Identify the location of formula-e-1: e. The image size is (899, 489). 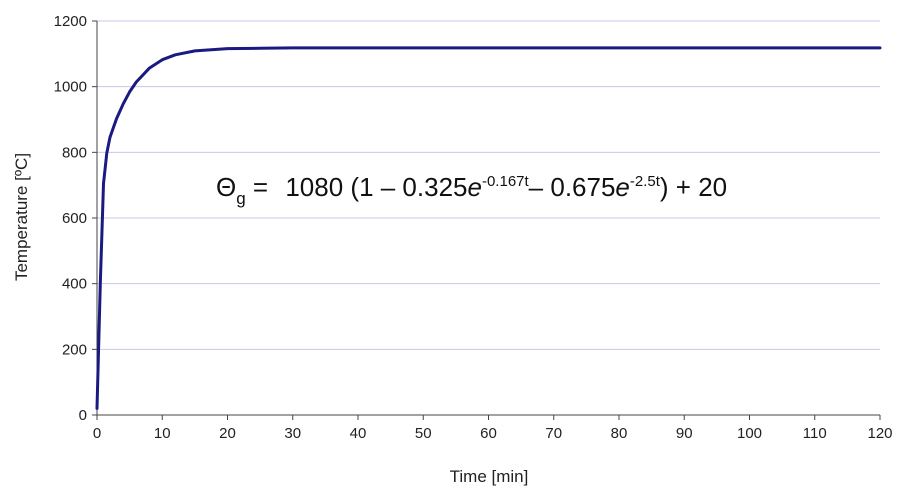
(475, 187).